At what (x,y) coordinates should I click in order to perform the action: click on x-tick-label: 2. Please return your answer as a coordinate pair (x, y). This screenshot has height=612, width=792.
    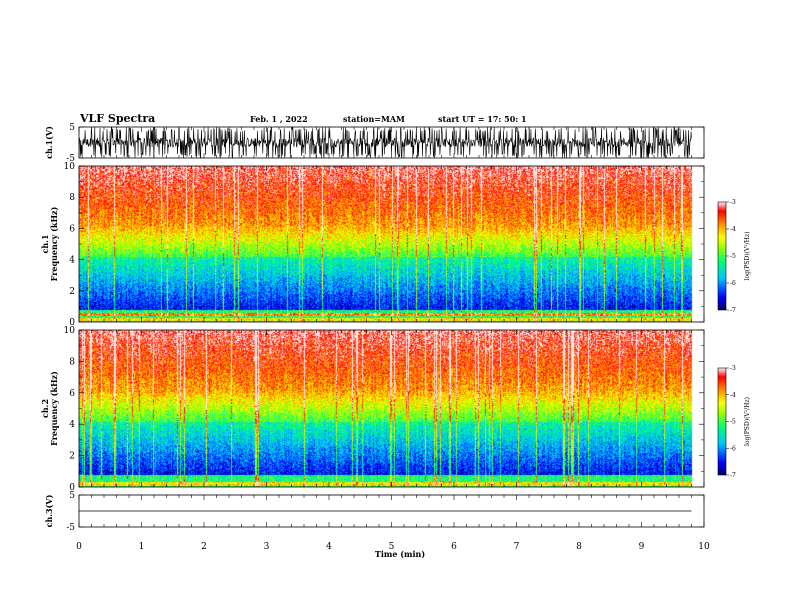
    Looking at the image, I should click on (204, 547).